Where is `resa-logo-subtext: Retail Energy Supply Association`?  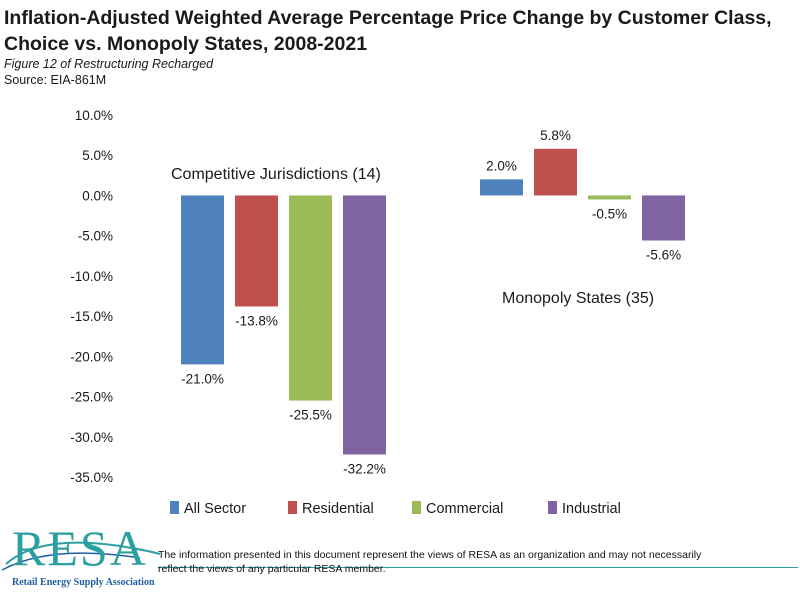 resa-logo-subtext: Retail Energy Supply Association is located at coordinates (83, 582).